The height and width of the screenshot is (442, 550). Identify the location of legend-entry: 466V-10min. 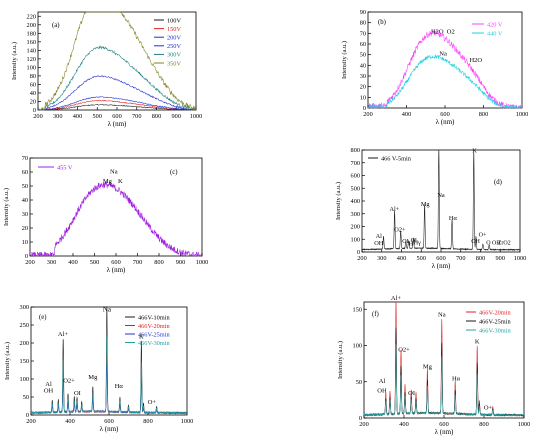
(154, 317).